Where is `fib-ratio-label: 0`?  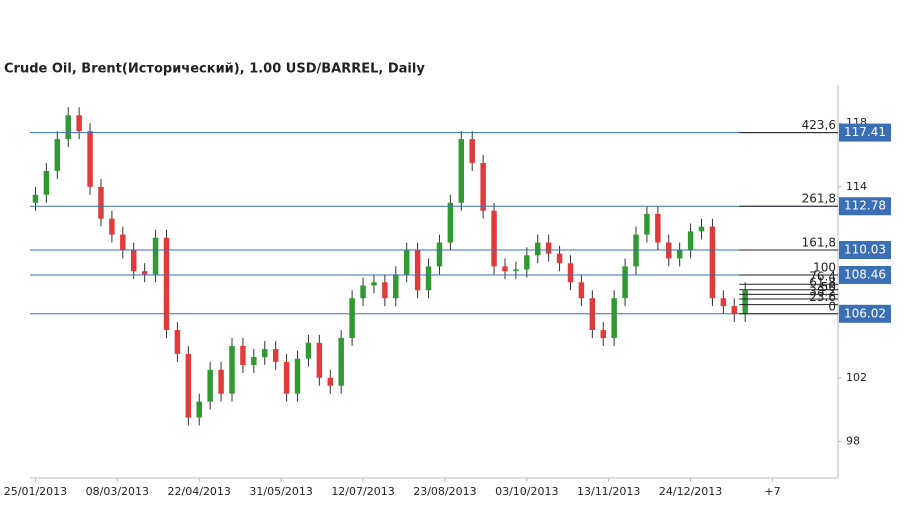 fib-ratio-label: 0 is located at coordinates (832, 306).